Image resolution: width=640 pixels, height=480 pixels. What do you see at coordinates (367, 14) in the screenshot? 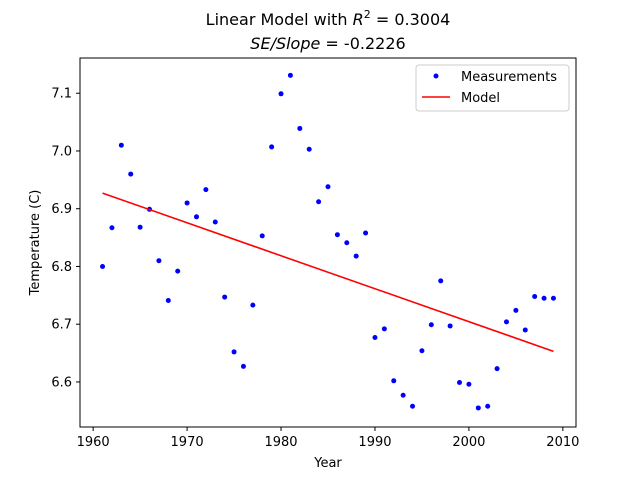
I see `title-r-sup: 2` at bounding box center [367, 14].